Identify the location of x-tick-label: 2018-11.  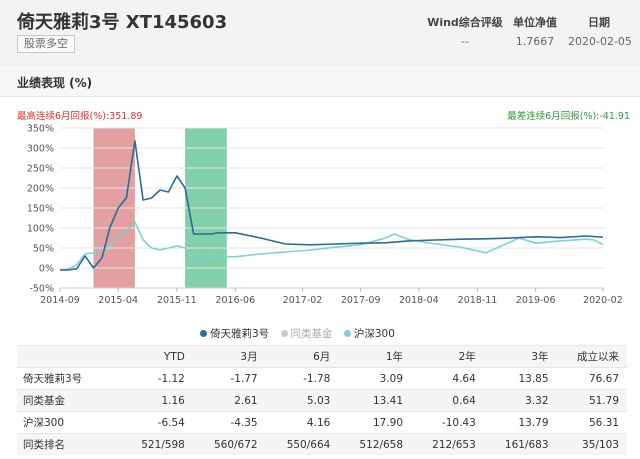
(478, 300).